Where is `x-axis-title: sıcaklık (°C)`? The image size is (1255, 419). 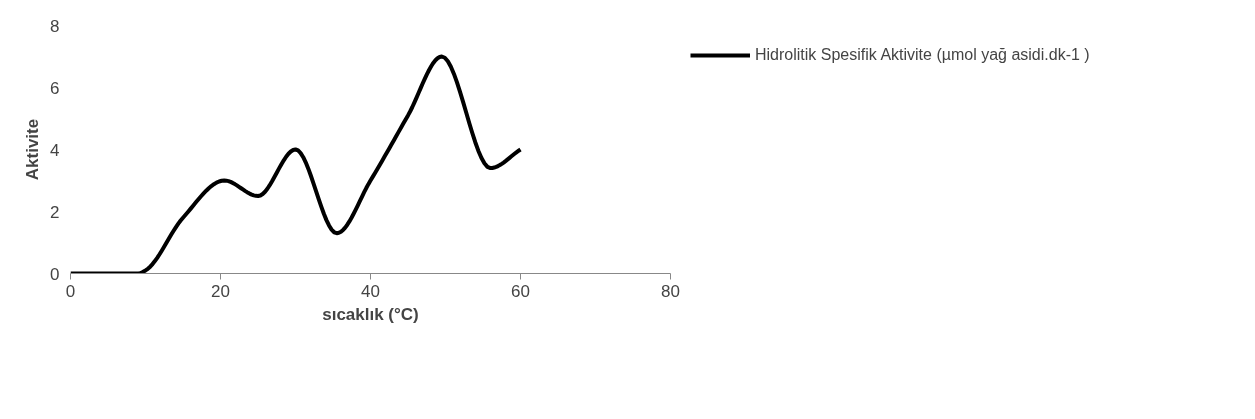
x-axis-title: sıcaklık (°C) is located at coordinates (370, 314).